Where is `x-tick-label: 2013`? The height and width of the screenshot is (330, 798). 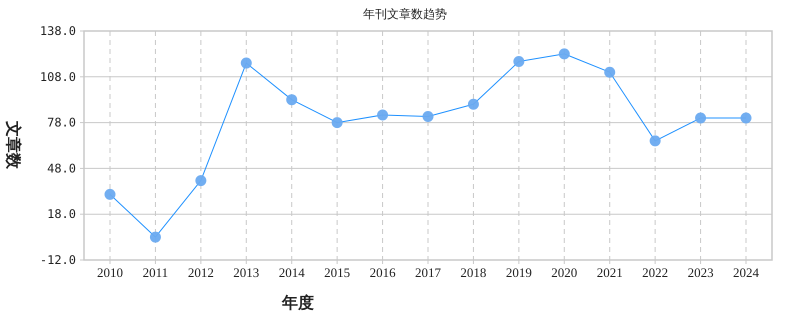
x-tick-label: 2013 is located at coordinates (246, 272).